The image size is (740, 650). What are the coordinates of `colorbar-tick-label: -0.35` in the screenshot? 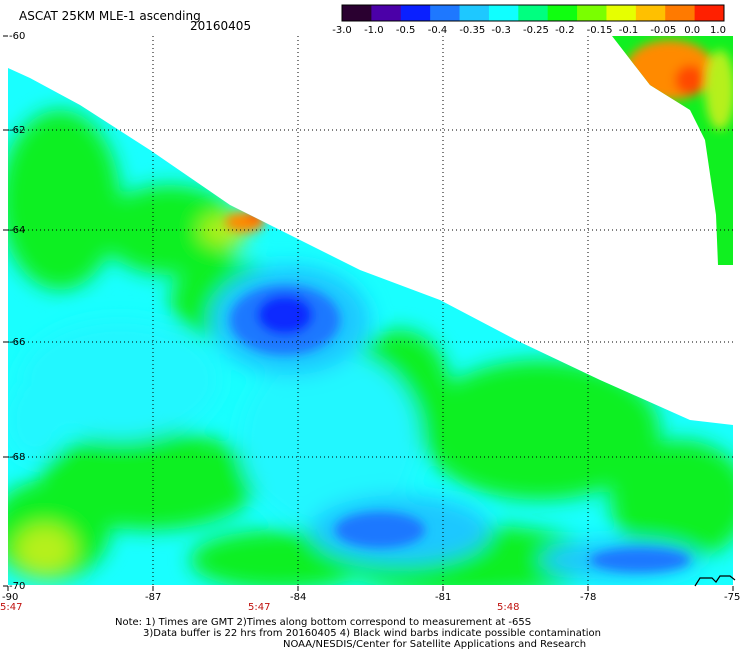 It's located at (472, 30).